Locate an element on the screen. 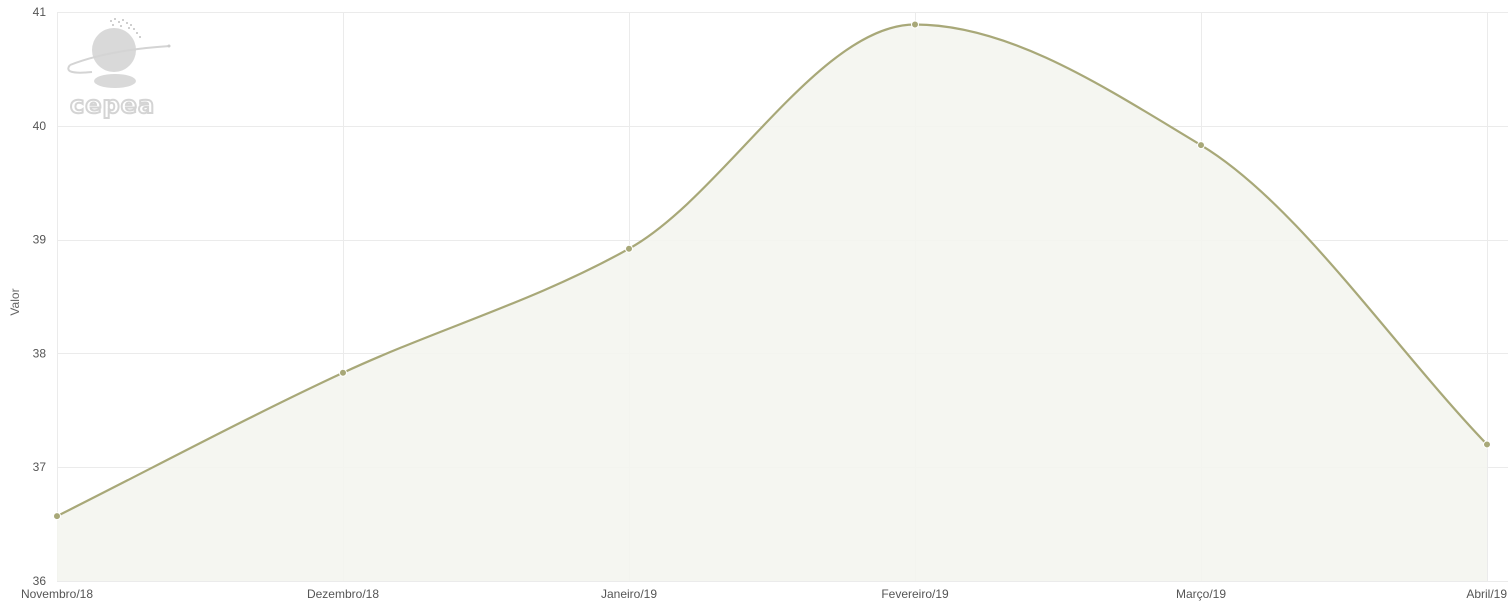 This screenshot has width=1510, height=604. y-tick-label-5: 41 is located at coordinates (40, 12).